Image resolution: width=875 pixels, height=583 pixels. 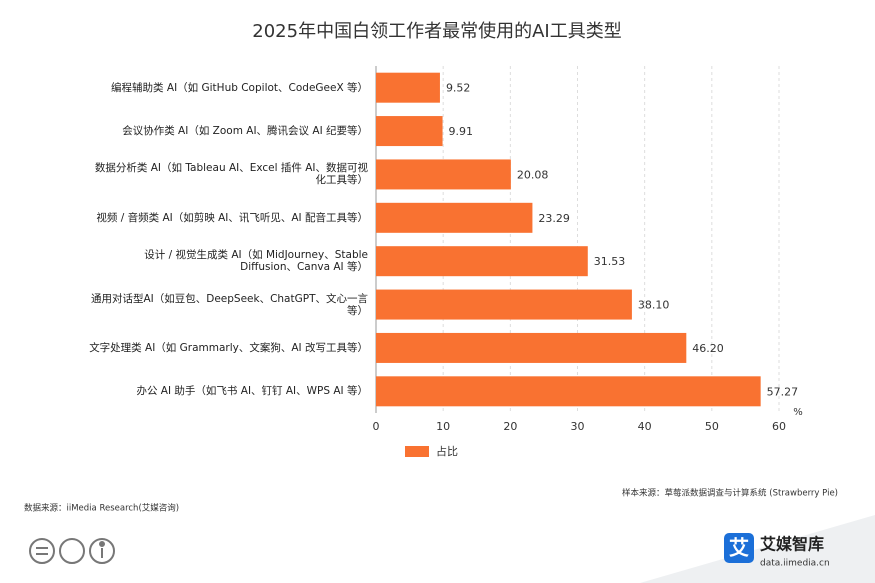 What do you see at coordinates (101, 508) in the screenshot?
I see `data-source: 数据来源：iiMedia Research(艾媒咨询)` at bounding box center [101, 508].